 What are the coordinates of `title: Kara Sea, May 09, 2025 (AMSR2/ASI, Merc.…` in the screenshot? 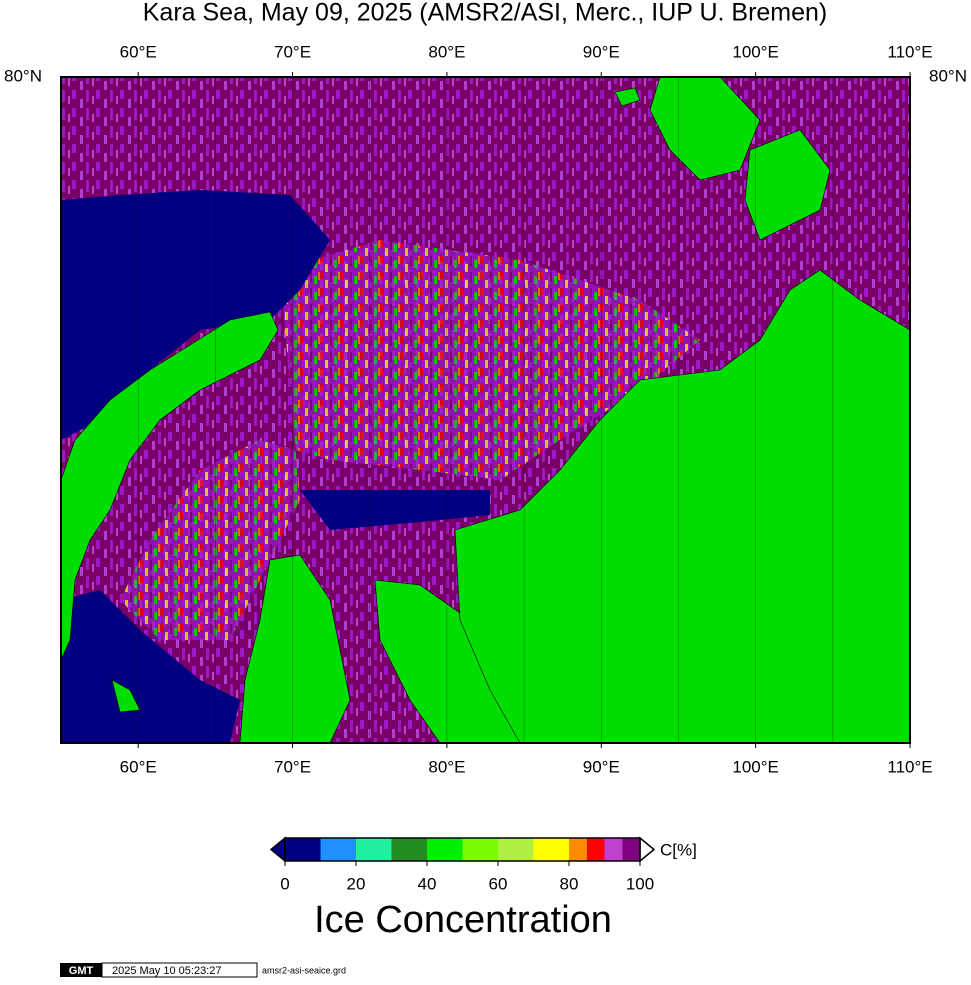 It's located at (485, 13).